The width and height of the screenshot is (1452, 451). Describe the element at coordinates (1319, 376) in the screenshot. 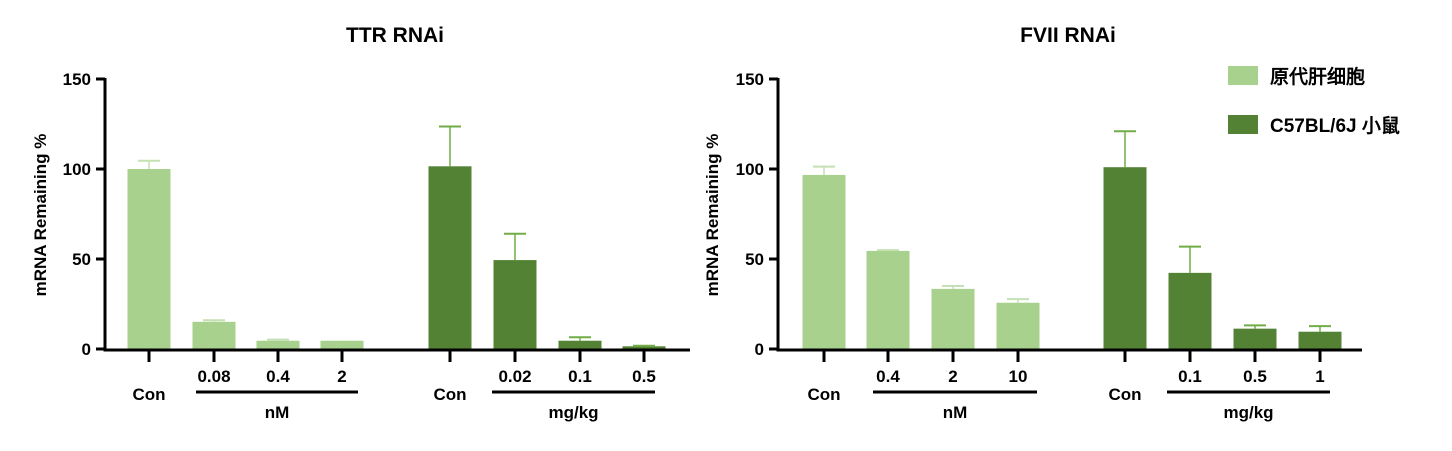

I see `x-tick-label: 1` at that location.